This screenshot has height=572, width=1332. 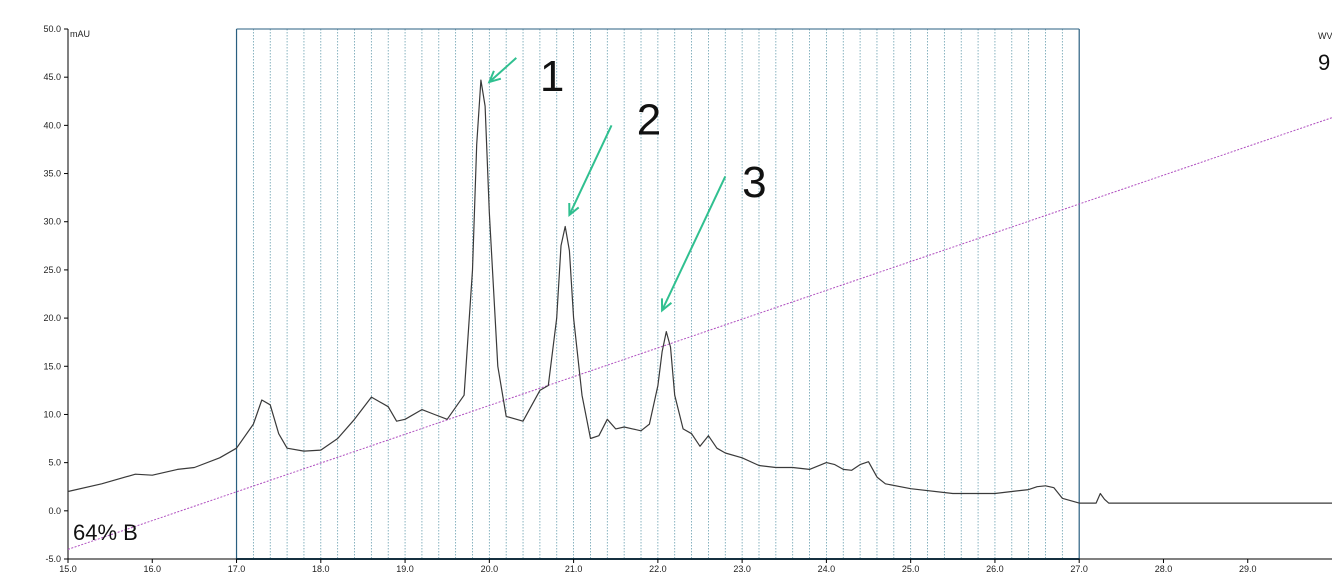 I want to click on x-tick-label: 29.0, so click(x=1248, y=568).